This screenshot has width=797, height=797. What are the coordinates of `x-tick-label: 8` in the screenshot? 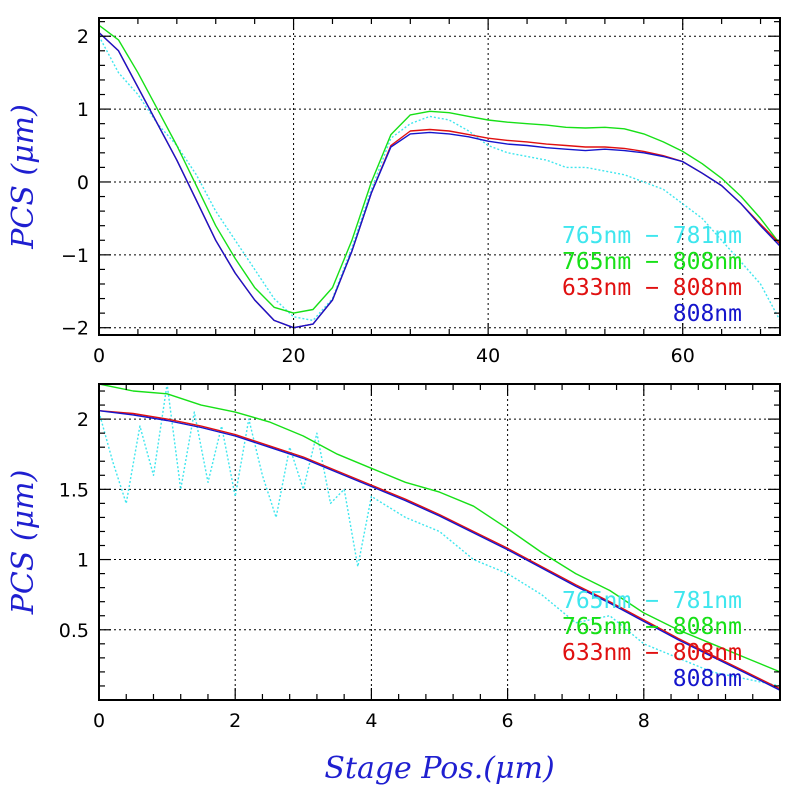 It's located at (644, 721).